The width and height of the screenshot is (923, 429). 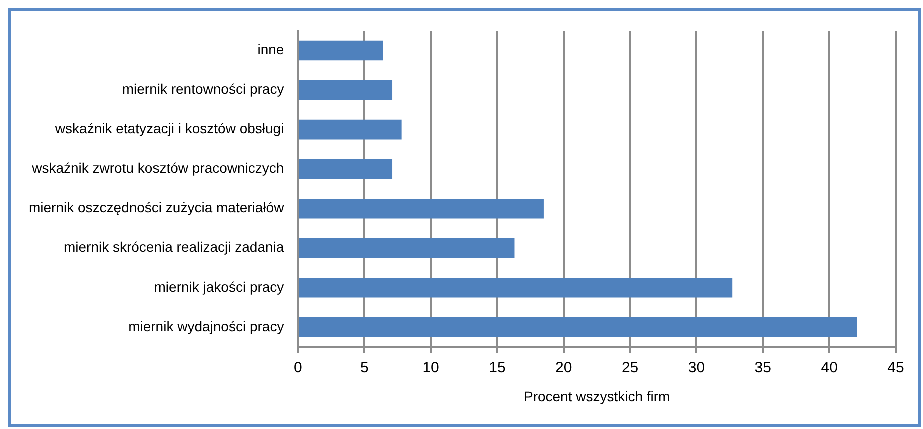 What do you see at coordinates (431, 367) in the screenshot?
I see `x-tick-label: 10` at bounding box center [431, 367].